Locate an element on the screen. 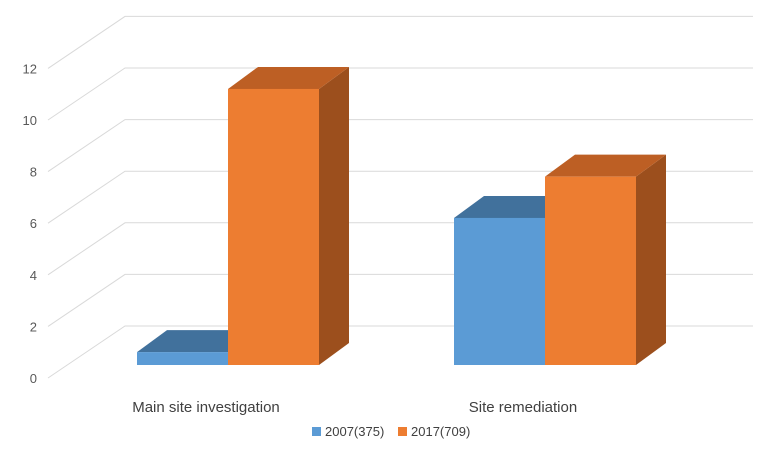 Image resolution: width=783 pixels, height=450 pixels. y-axis-ticks: 0 2 4 6 8 10 12 is located at coordinates (30, 223).